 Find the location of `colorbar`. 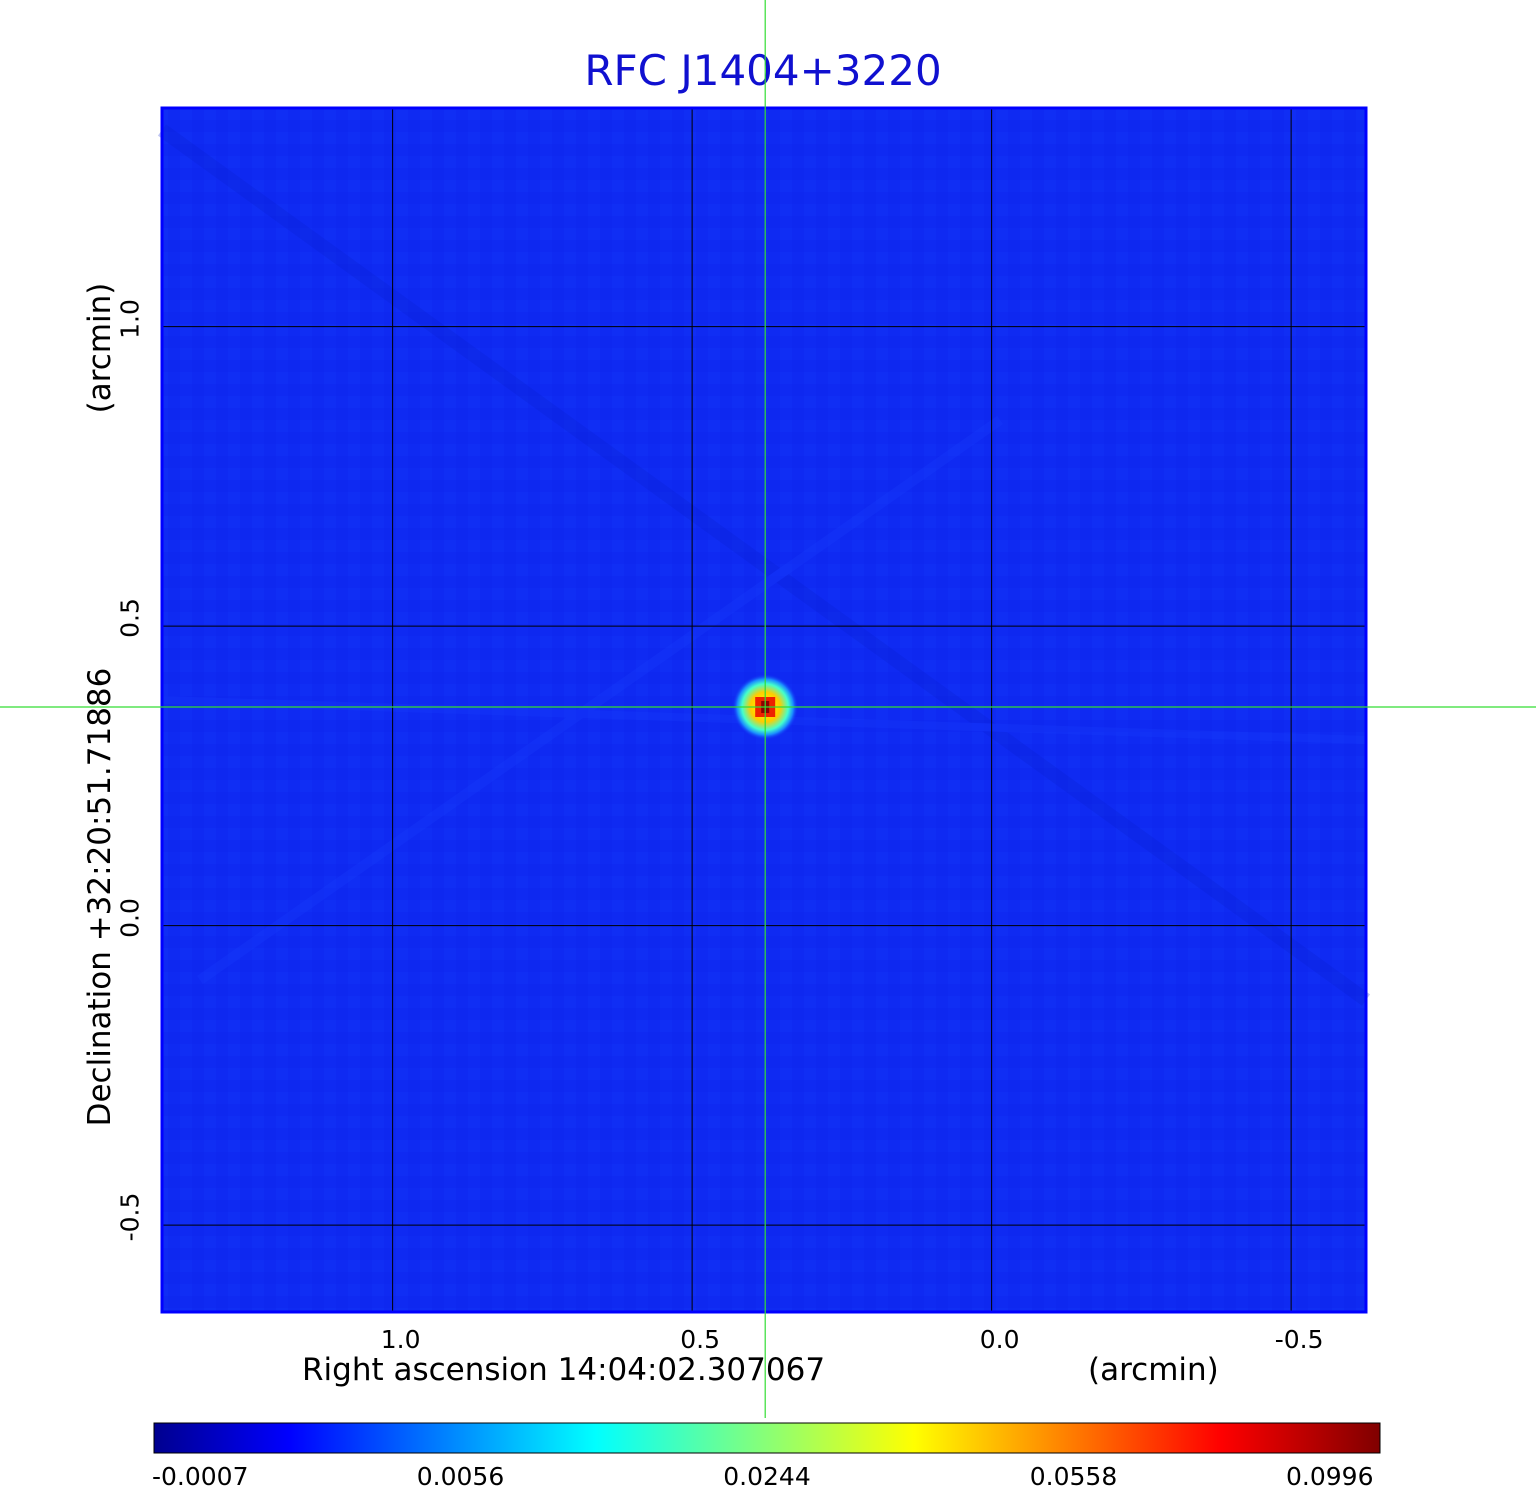

colorbar is located at coordinates (767, 1438).